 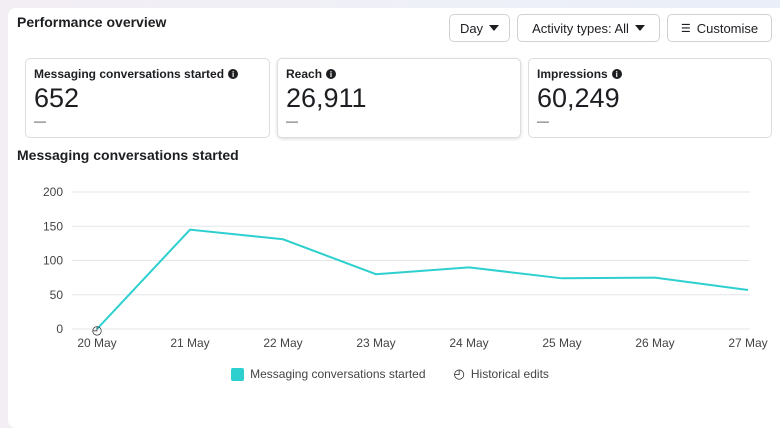 What do you see at coordinates (189, 343) in the screenshot?
I see `x-tick-label: 21 May` at bounding box center [189, 343].